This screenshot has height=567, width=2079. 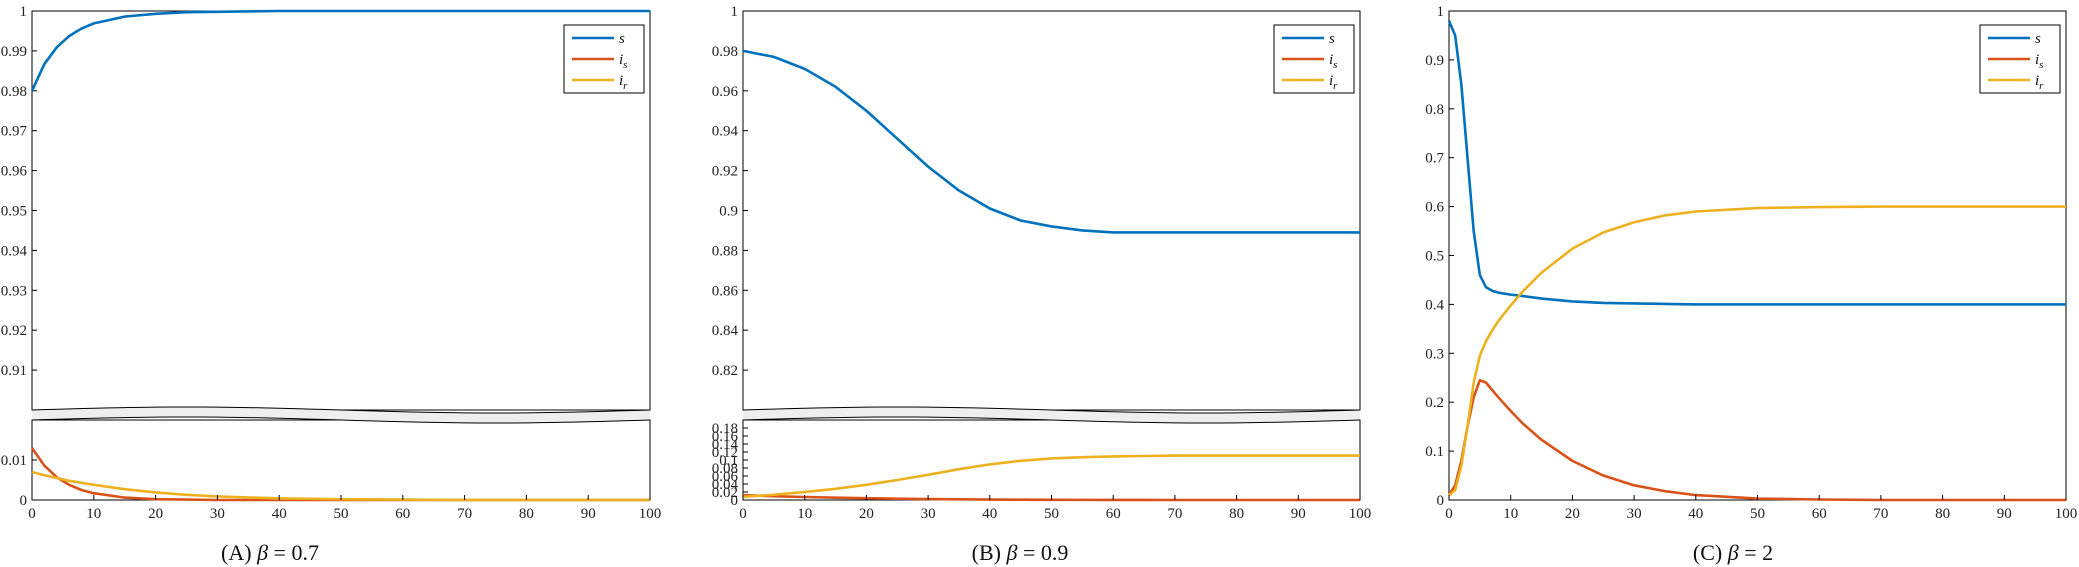 I want to click on y-tick-label: 0.1, so click(x=1434, y=452).